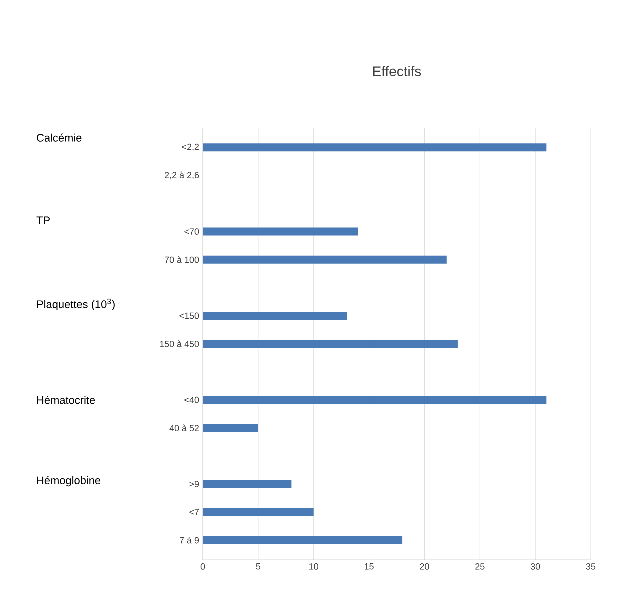  I want to click on x-tick-label: 20, so click(425, 567).